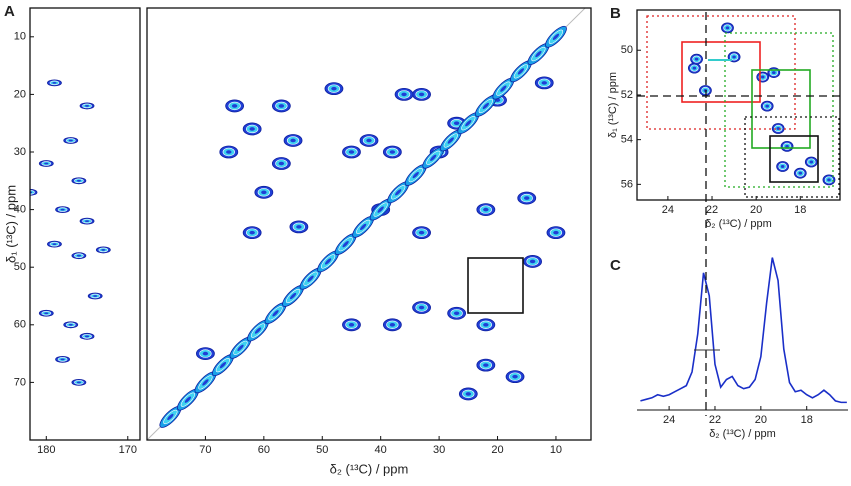 Image resolution: width=851 pixels, height=486 pixels. Describe the element at coordinates (615, 265) in the screenshot. I see `panel-letter: C` at that location.